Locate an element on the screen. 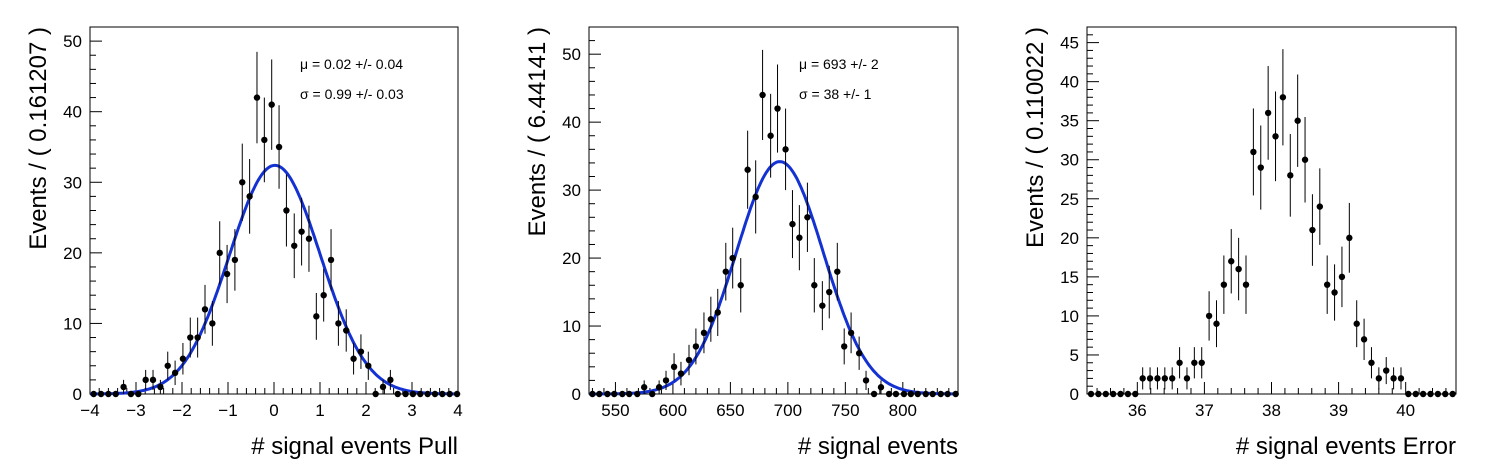 This screenshot has height=472, width=1496. x-tick-label: 40 is located at coordinates (1405, 410).